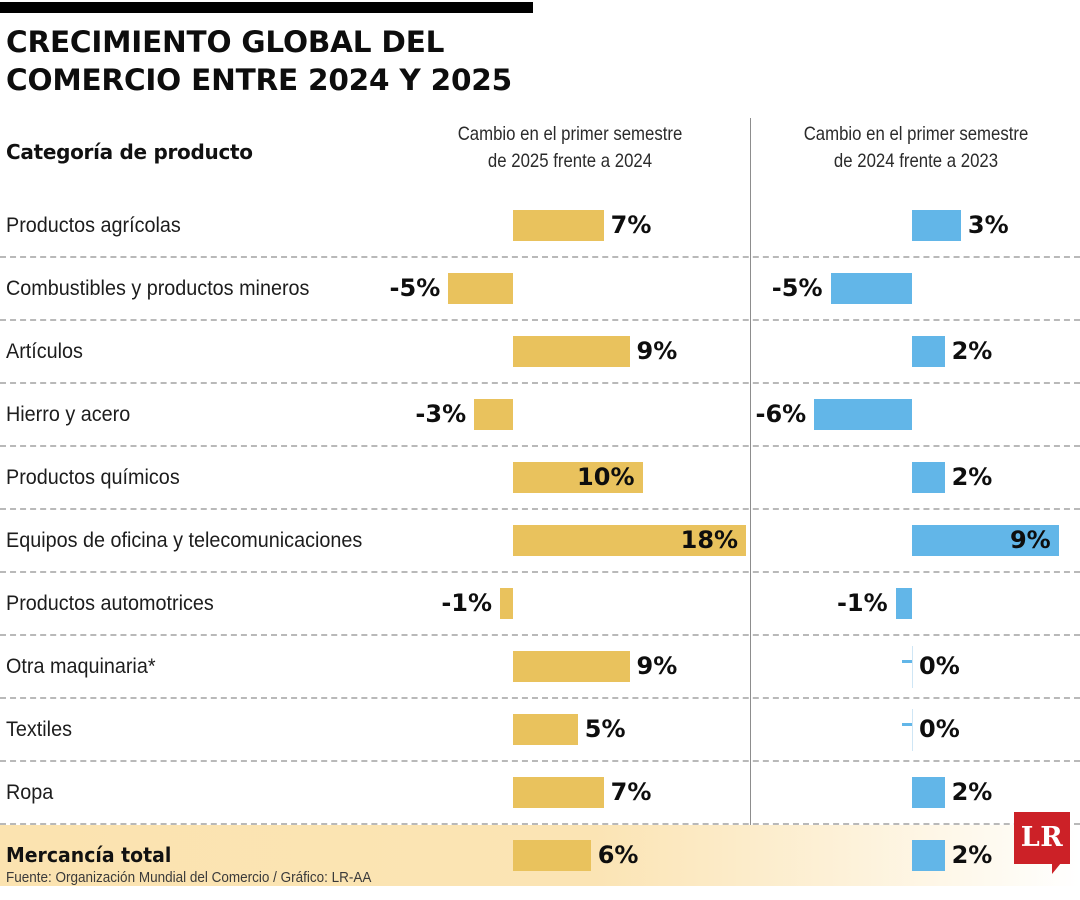 Image resolution: width=1080 pixels, height=900 pixels. Describe the element at coordinates (915, 288) in the screenshot. I see `bar-track-2024-vs-2023: -5%` at that location.